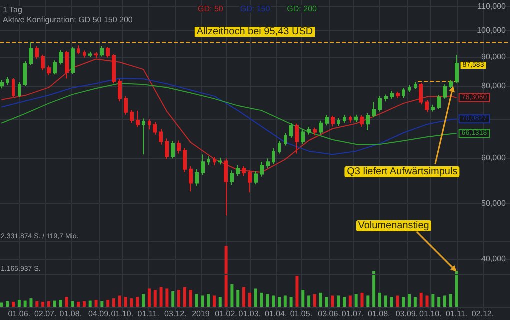 The height and width of the screenshot is (320, 510). Describe the element at coordinates (494, 57) in the screenshot. I see `y-tick-label: 90,000` at that location.